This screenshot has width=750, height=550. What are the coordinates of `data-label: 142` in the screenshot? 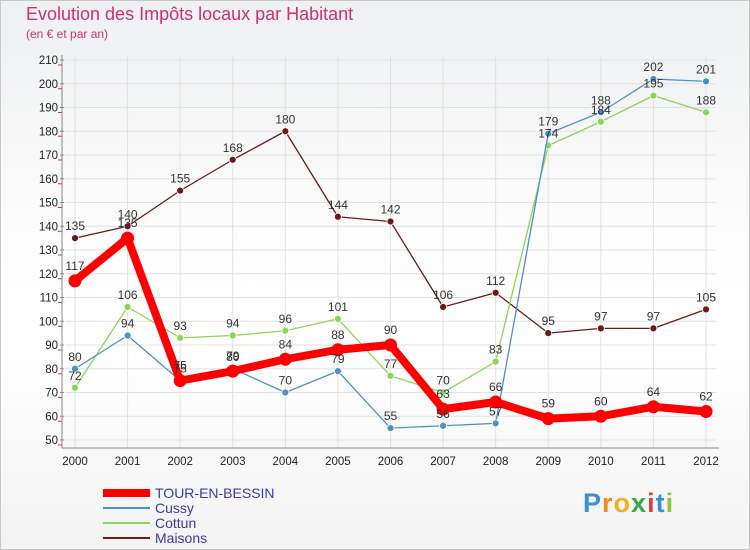 It's located at (390, 210).